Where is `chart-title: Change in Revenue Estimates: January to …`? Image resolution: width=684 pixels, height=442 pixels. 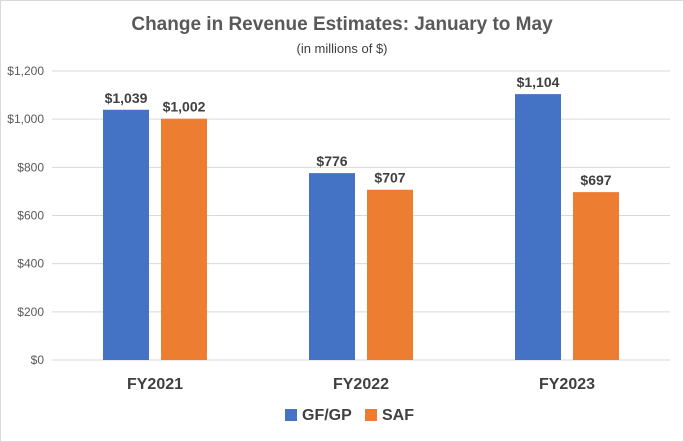 chart-title: Change in Revenue Estimates: January to … is located at coordinates (342, 24).